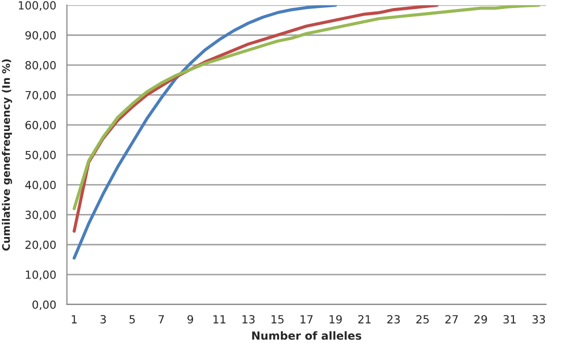  Describe the element at coordinates (44, 305) in the screenshot. I see `y-tick-label: 0,00` at that location.